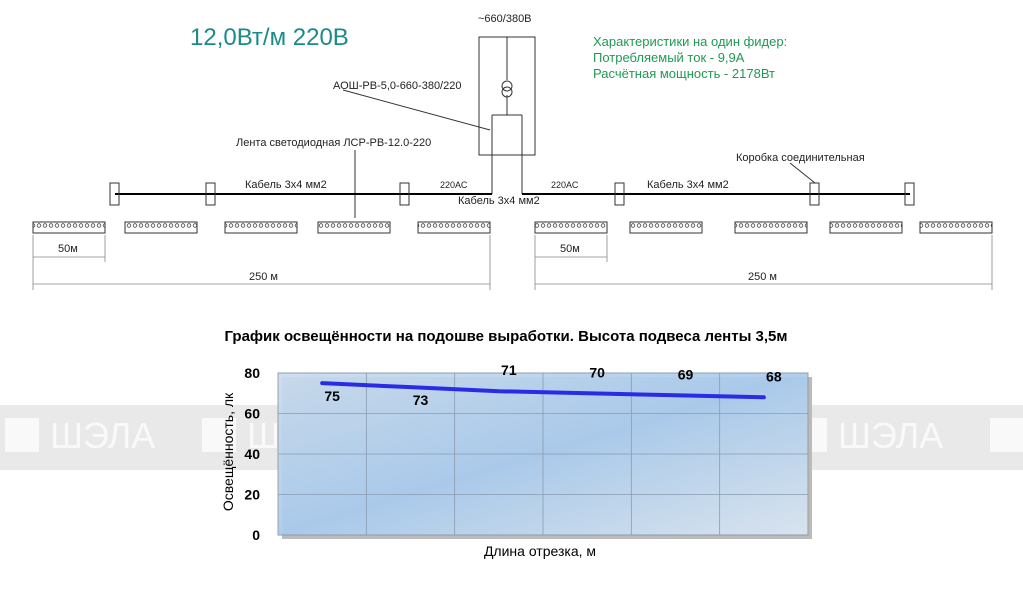 Image resolution: width=1023 pixels, height=589 pixels. Describe the element at coordinates (686, 374) in the screenshot. I see `data-label: 69` at that location.